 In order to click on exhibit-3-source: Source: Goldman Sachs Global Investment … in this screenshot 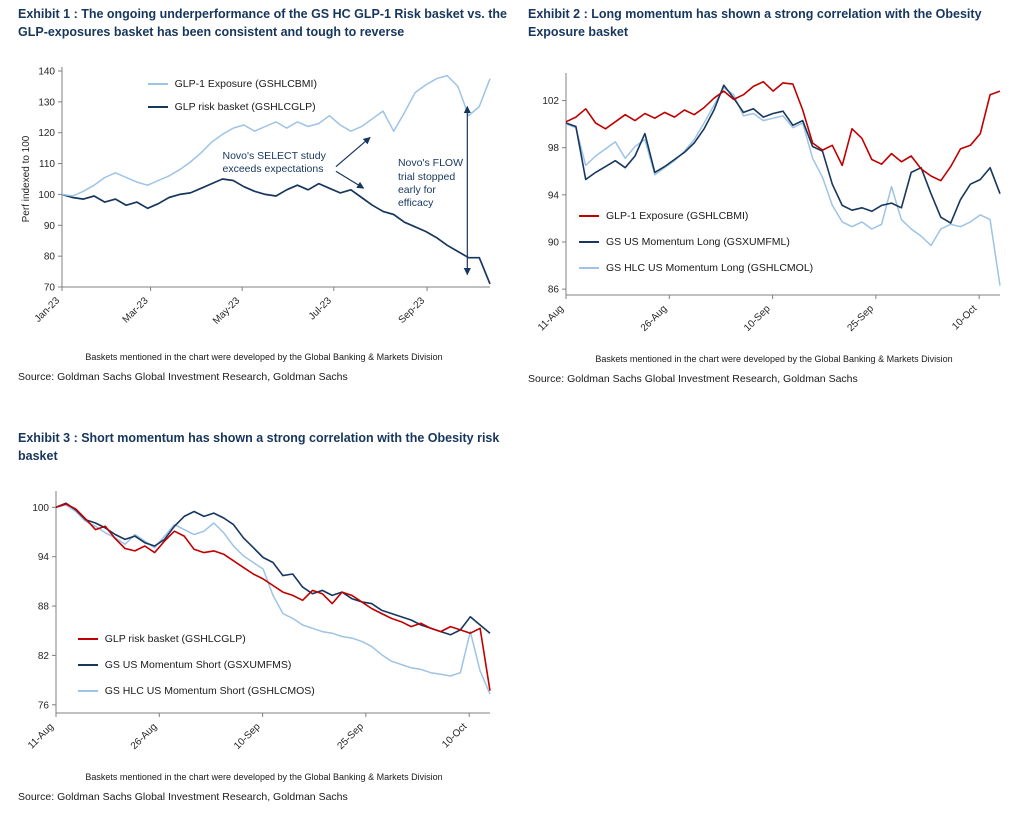, I will do `click(183, 797)`.